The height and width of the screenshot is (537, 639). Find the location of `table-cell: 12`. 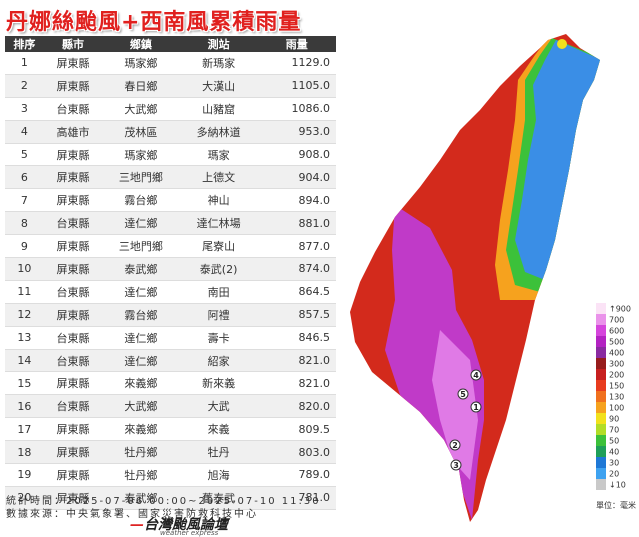

table-cell: 12 is located at coordinates (24, 315).